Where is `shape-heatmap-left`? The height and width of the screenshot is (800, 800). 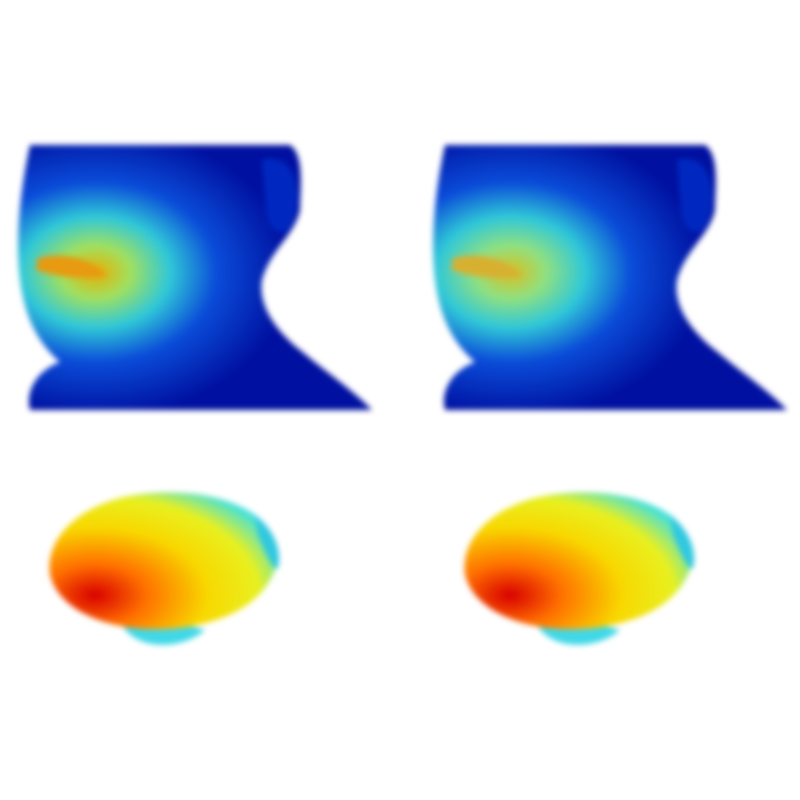 shape-heatmap-left is located at coordinates (165, 570).